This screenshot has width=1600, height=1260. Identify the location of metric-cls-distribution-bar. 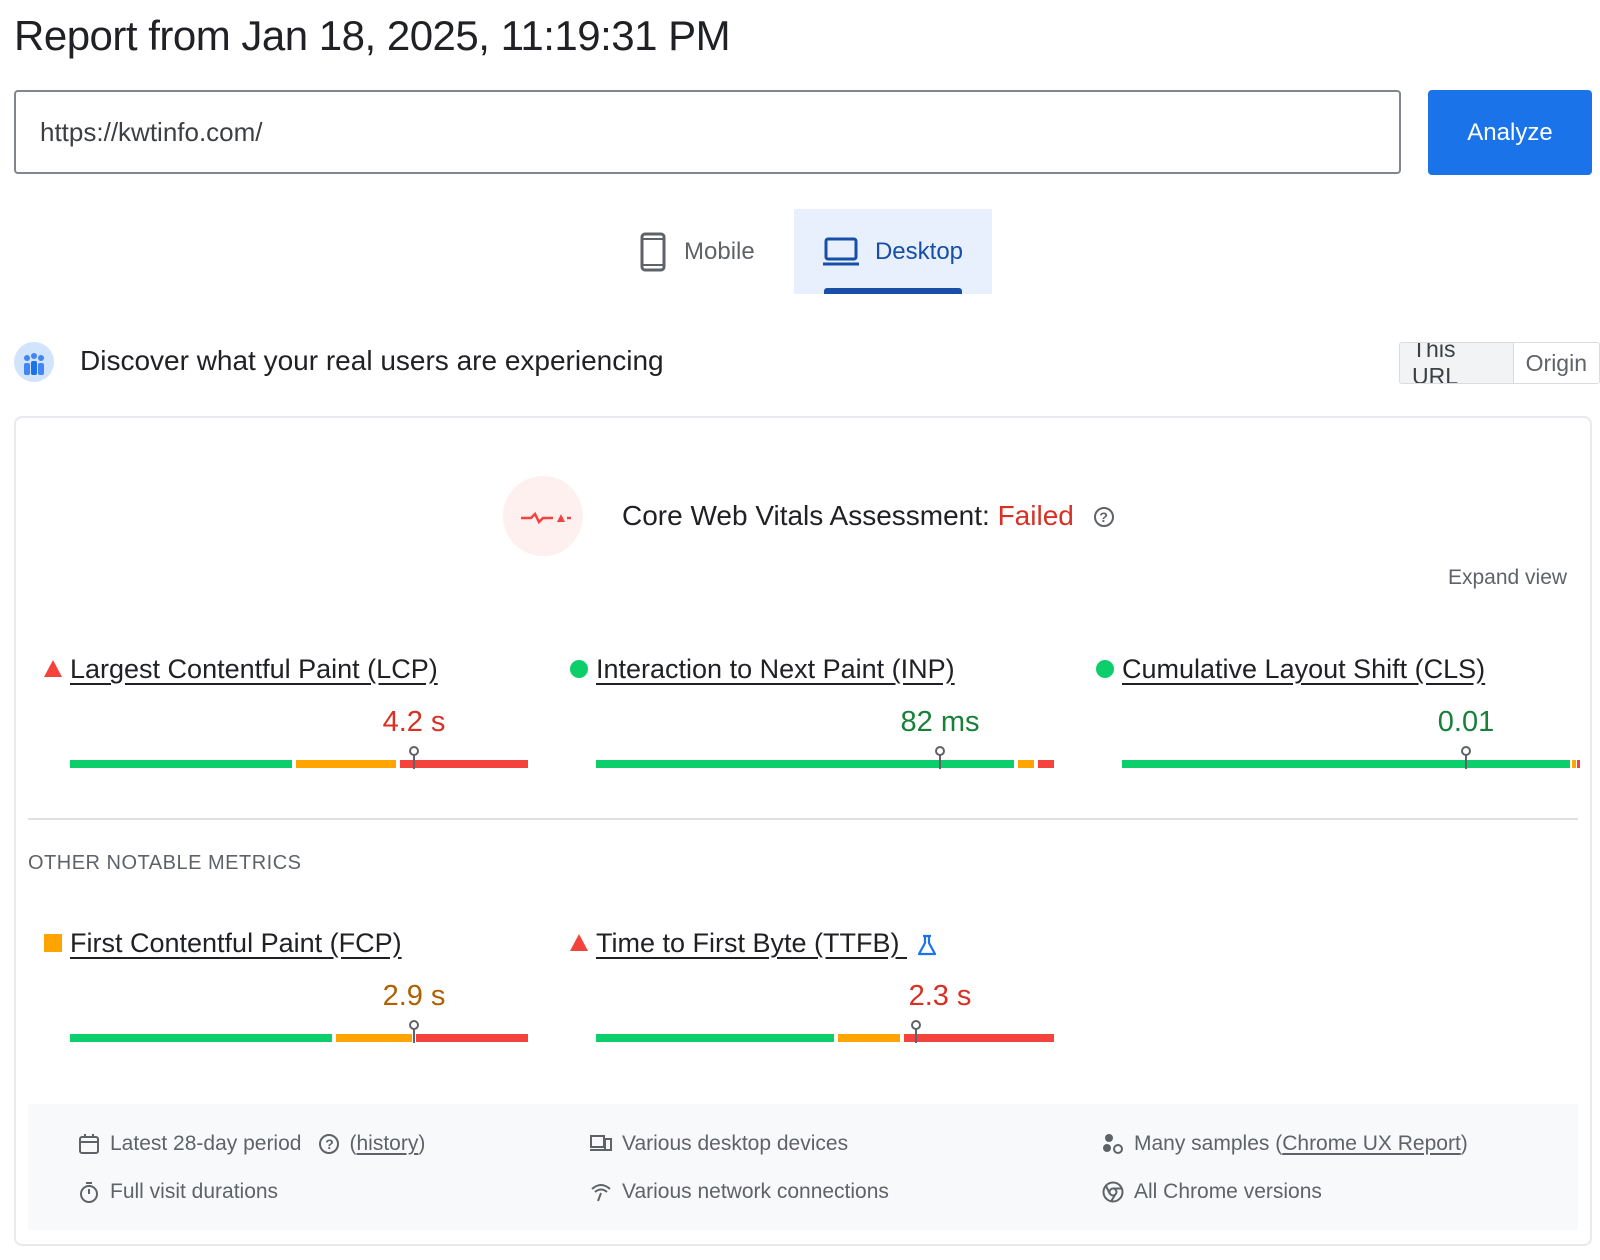
(1351, 764).